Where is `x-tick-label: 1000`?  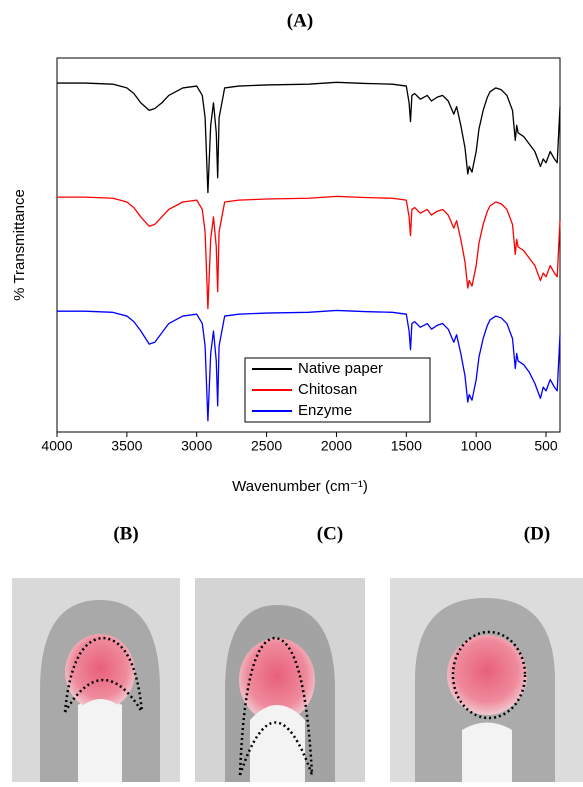
x-tick-label: 1000 is located at coordinates (476, 446).